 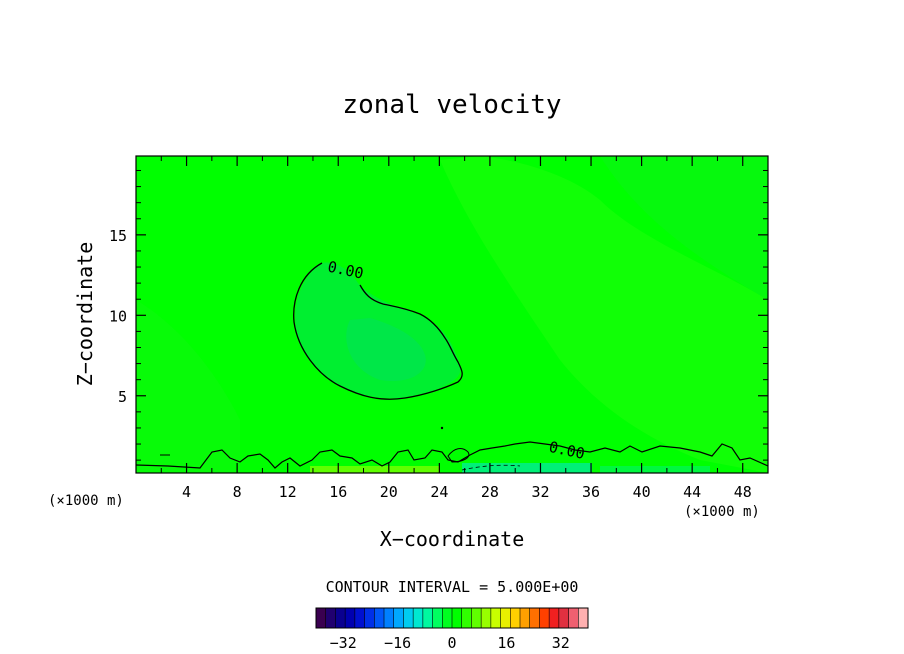 What do you see at coordinates (288, 492) in the screenshot?
I see `x-tick-label: 12` at bounding box center [288, 492].